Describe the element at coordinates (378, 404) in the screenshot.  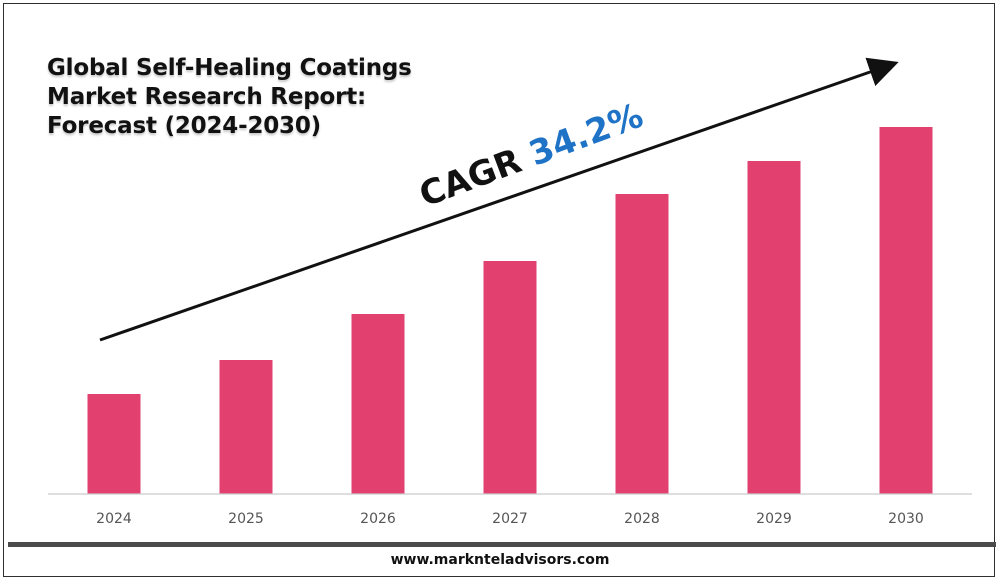
I see `bar-2026` at that location.